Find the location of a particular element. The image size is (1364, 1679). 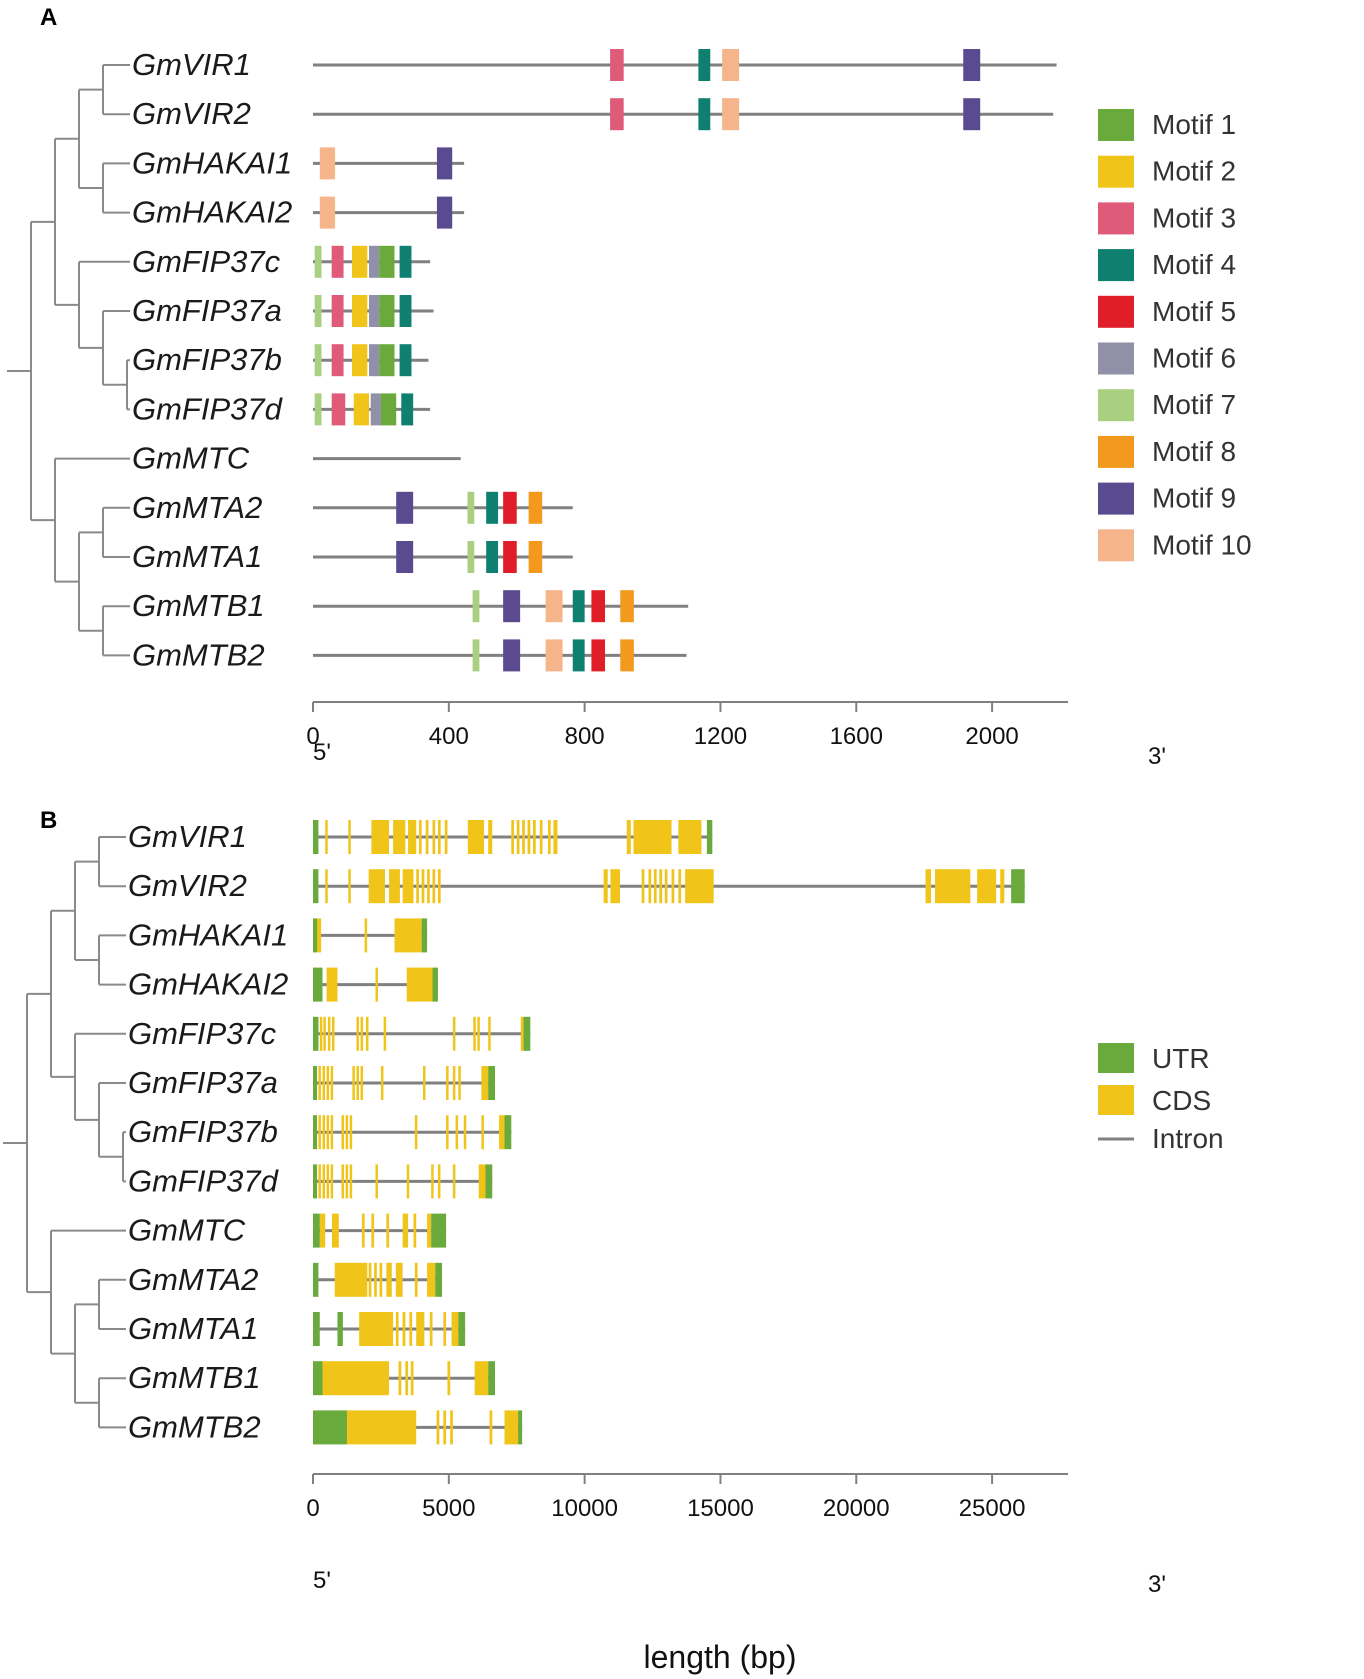

panel-b-axis-title: length (bp) is located at coordinates (720, 1657).